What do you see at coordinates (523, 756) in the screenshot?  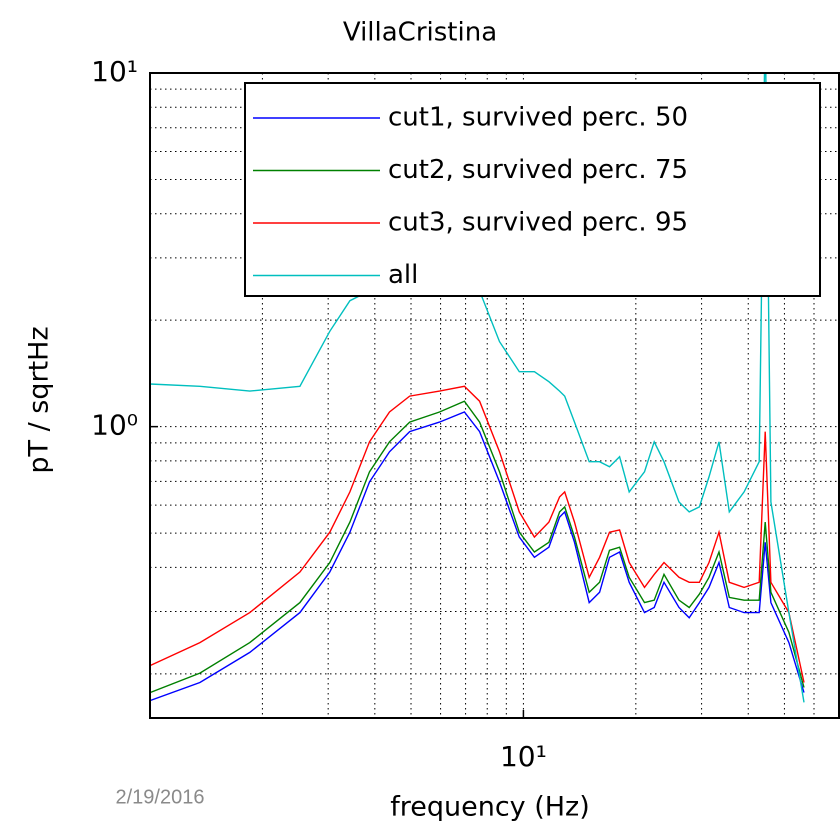 I see `x-tick-label: 10¹` at bounding box center [523, 756].